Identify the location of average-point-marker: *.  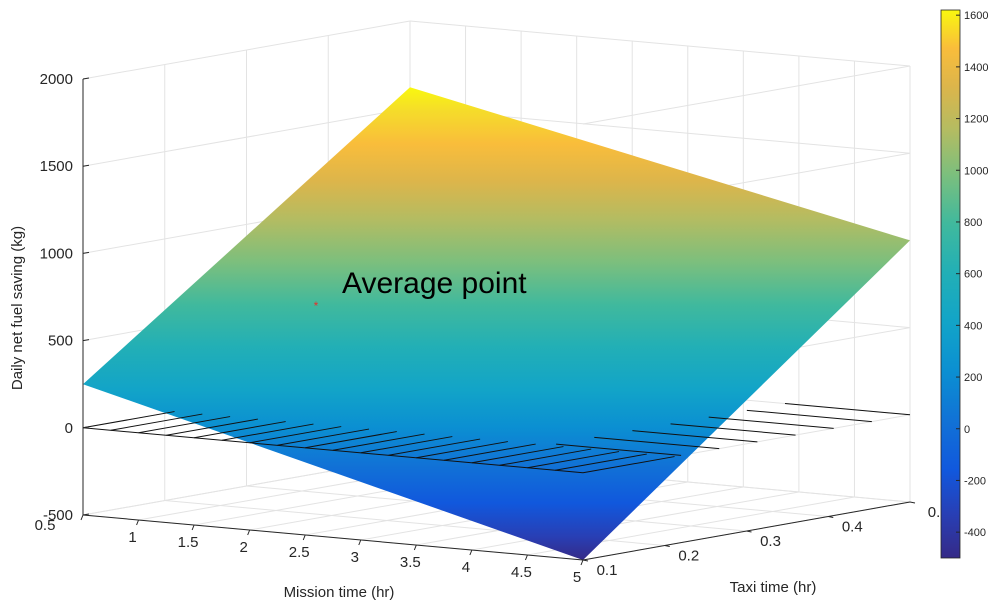
(316, 306).